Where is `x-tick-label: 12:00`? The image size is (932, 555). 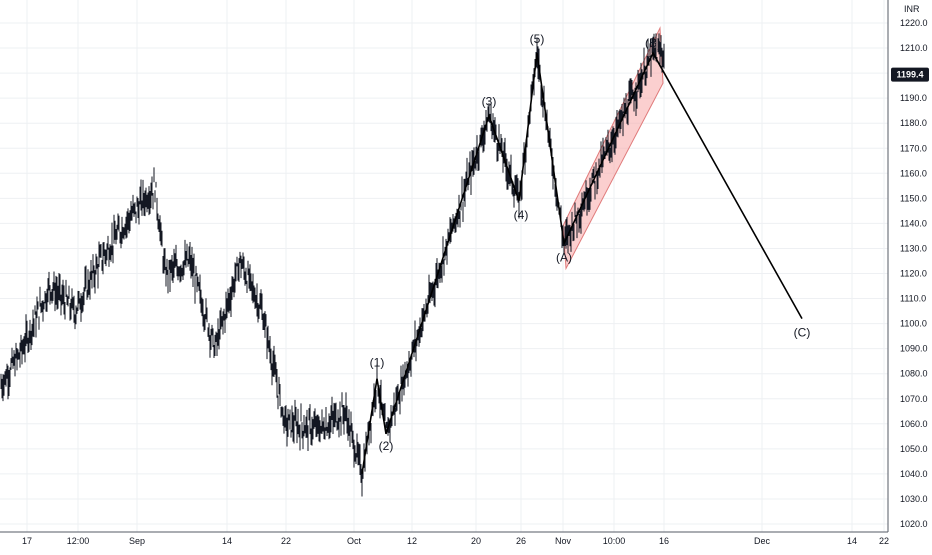 x-tick-label: 12:00 is located at coordinates (78, 541).